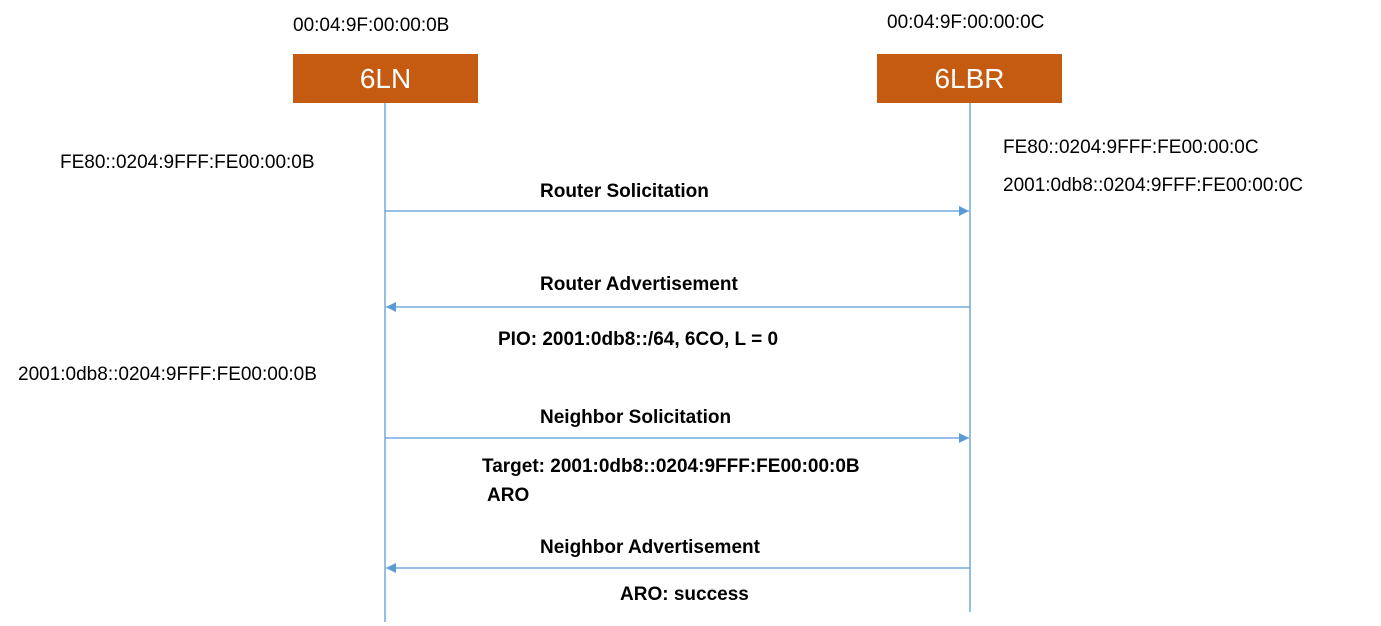 This screenshot has width=1381, height=626. What do you see at coordinates (638, 339) in the screenshot?
I see `detail-pio: PIO: 2001:0db8::/64, 6CO, L = 0` at bounding box center [638, 339].